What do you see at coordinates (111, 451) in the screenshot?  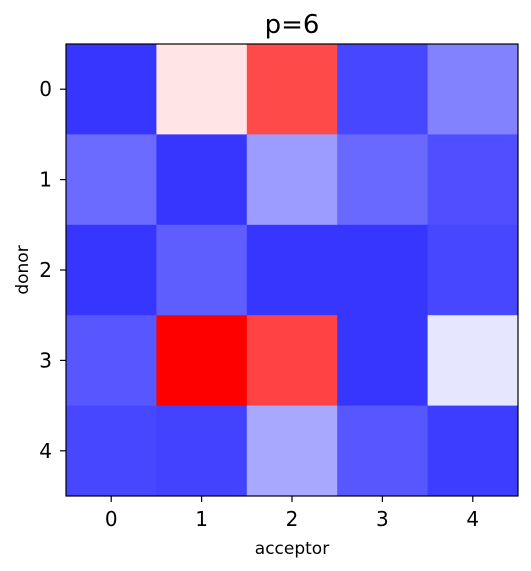 I see `heatmap-cell-r4-c0` at bounding box center [111, 451].